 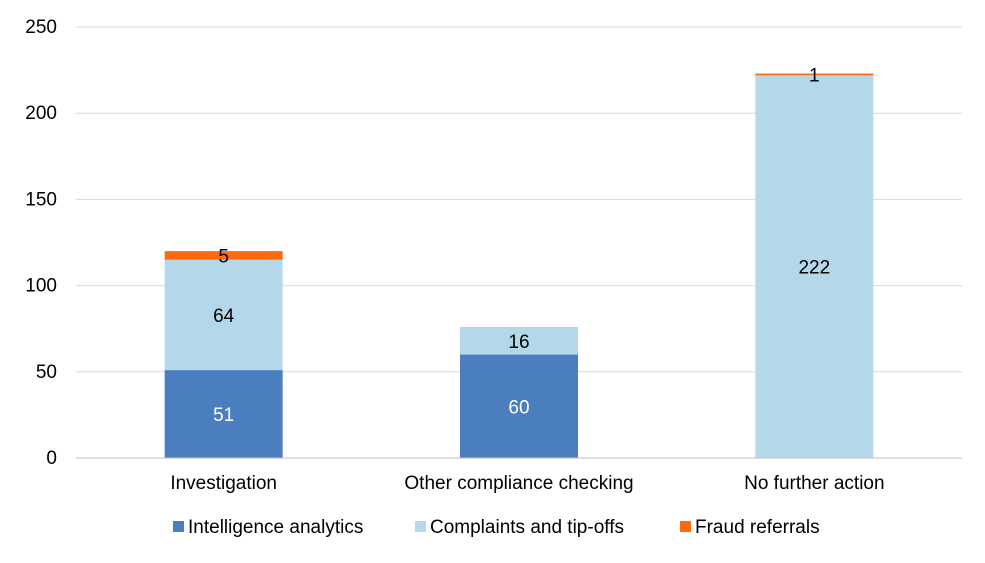 I want to click on y-tick-label: 150, so click(x=41, y=199).